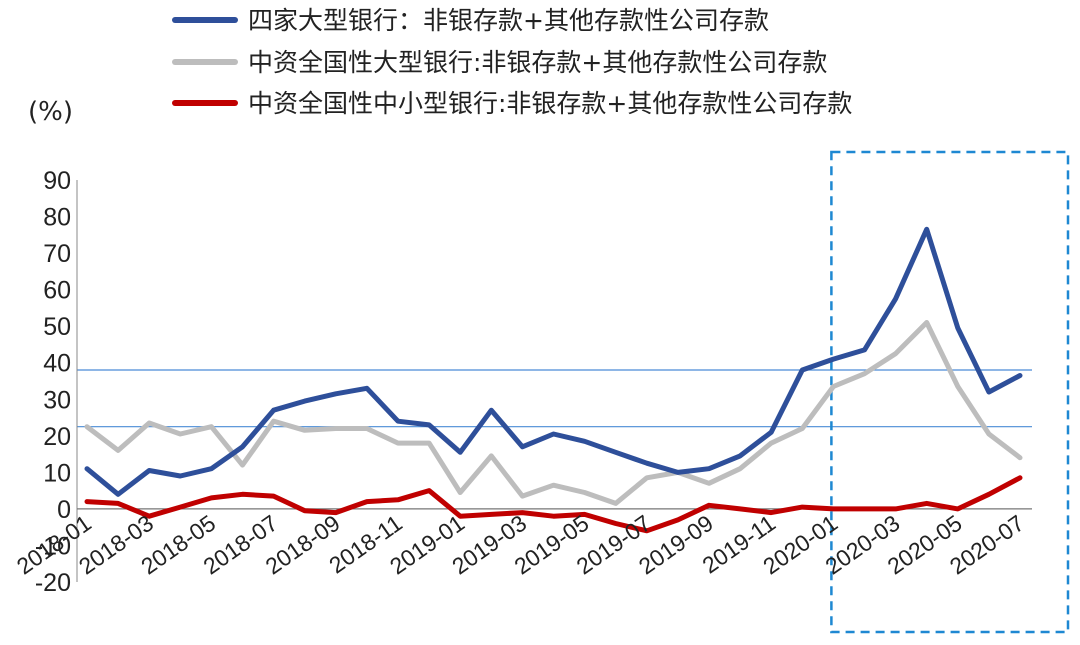  Describe the element at coordinates (57, 364) in the screenshot. I see `y-tick-label: 40` at that location.